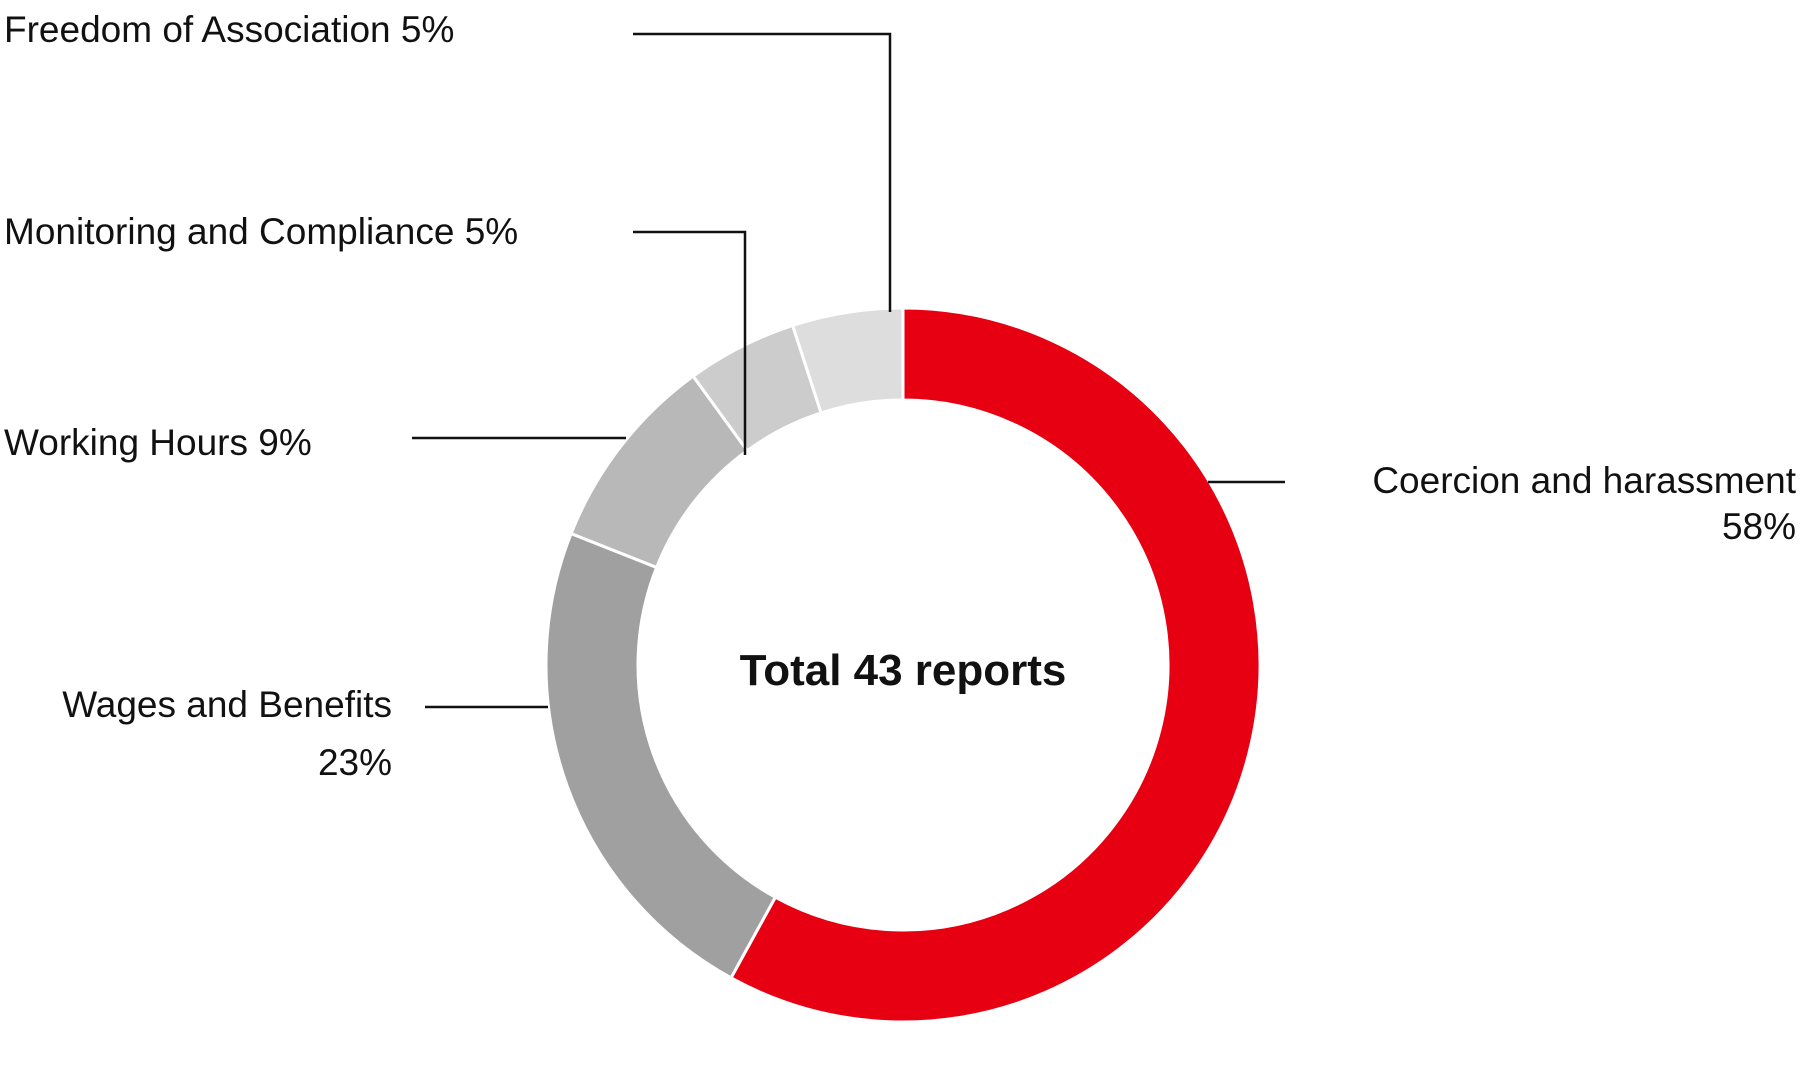 This screenshot has height=1080, width=1800. I want to click on slice-value-coercion: 58%, so click(1759, 526).